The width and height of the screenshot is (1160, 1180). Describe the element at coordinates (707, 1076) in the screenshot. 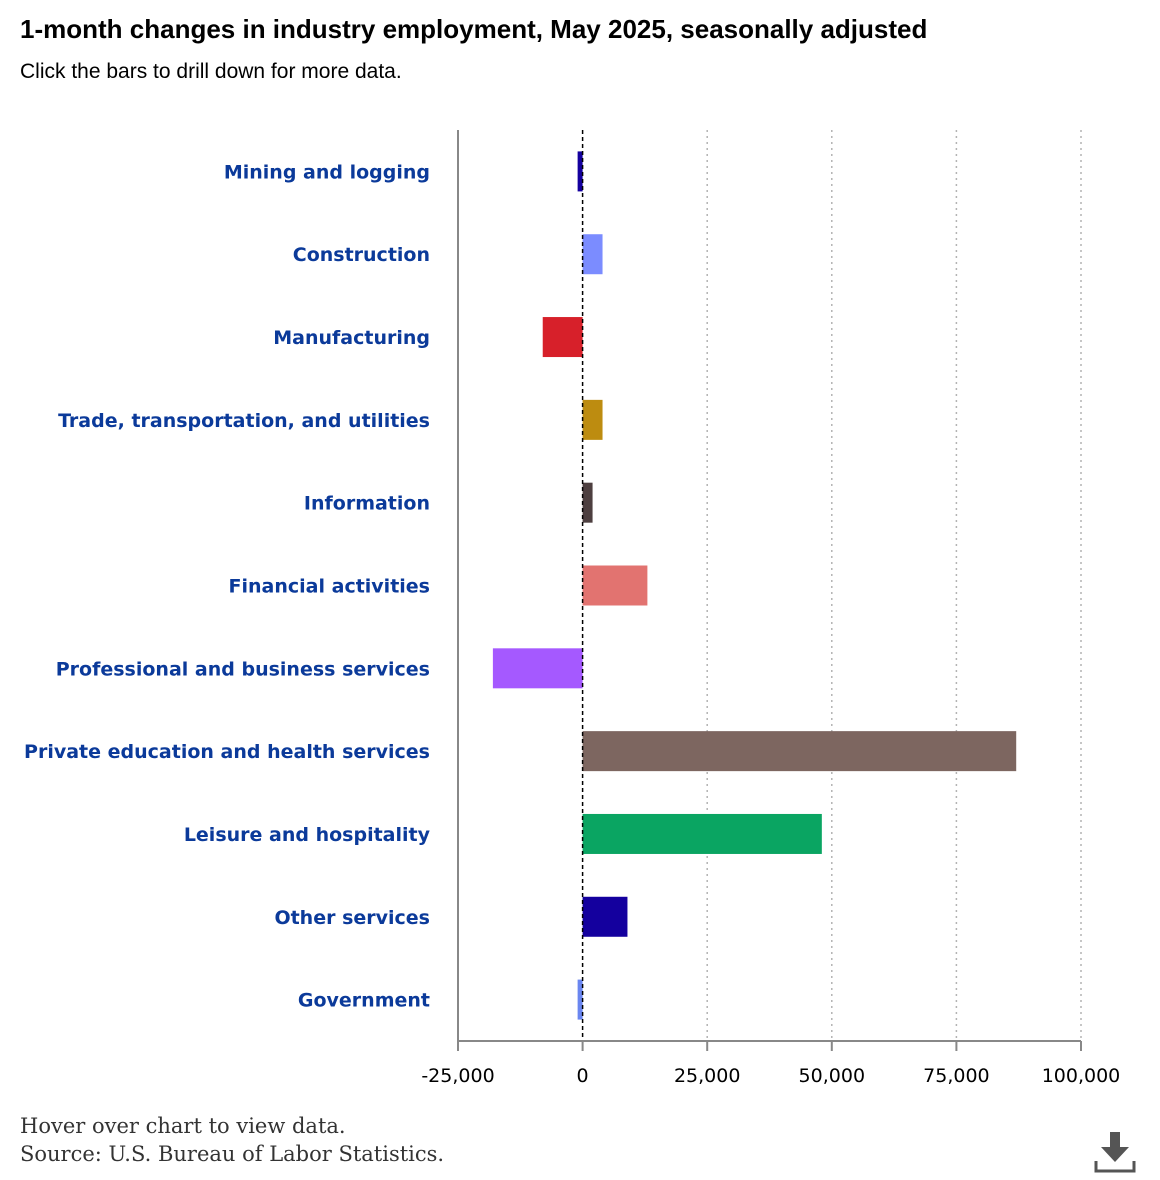

I see `x-tick-label: 25,000` at that location.